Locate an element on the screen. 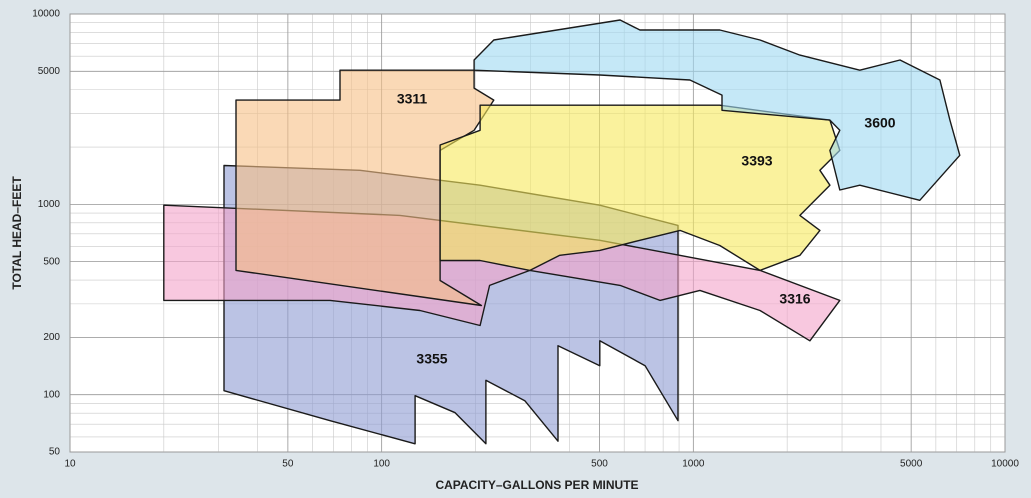 The height and width of the screenshot is (498, 1031). y-tick-label: 10000 is located at coordinates (46, 14).